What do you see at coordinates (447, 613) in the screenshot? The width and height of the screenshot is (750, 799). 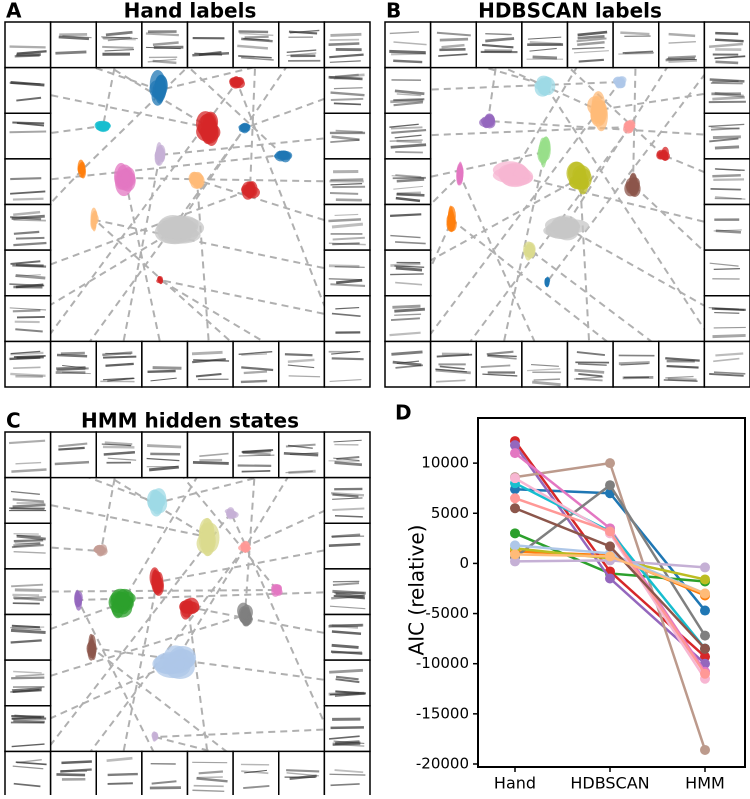 I see `y-tick-label: -5000` at bounding box center [447, 613].